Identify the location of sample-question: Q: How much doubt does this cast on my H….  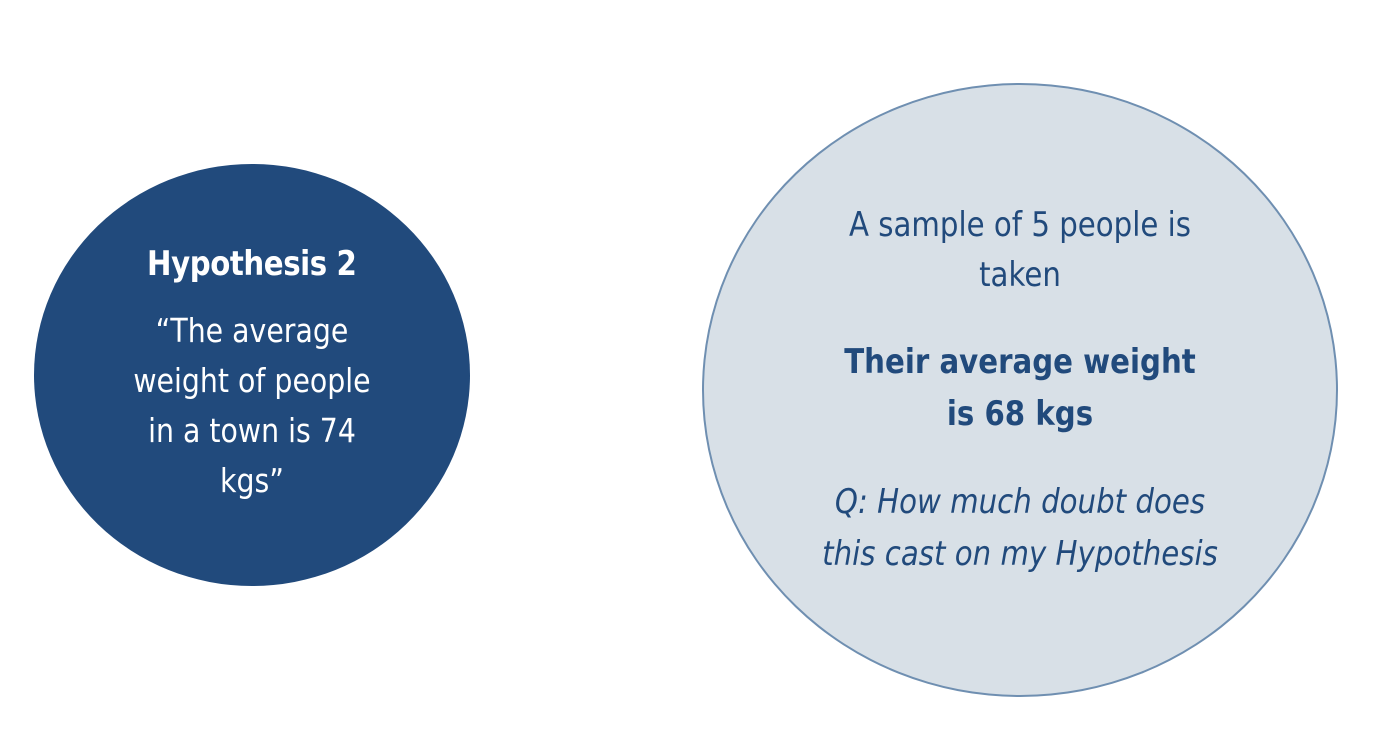
(1020, 528).